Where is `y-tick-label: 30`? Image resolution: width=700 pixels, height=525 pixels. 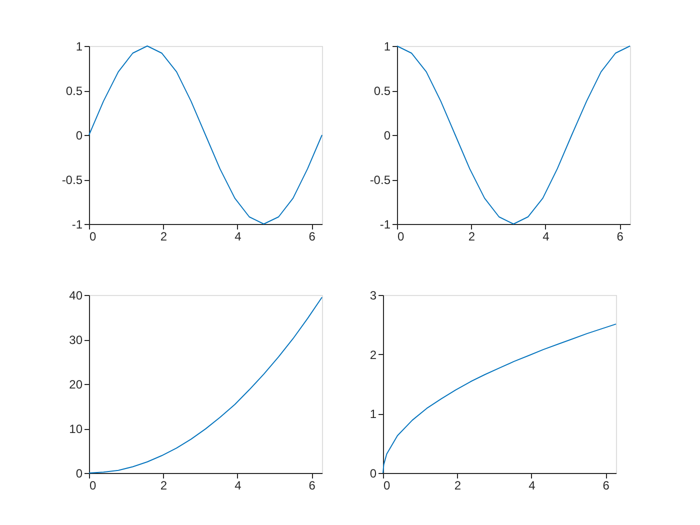 y-tick-label: 30 is located at coordinates (76, 340).